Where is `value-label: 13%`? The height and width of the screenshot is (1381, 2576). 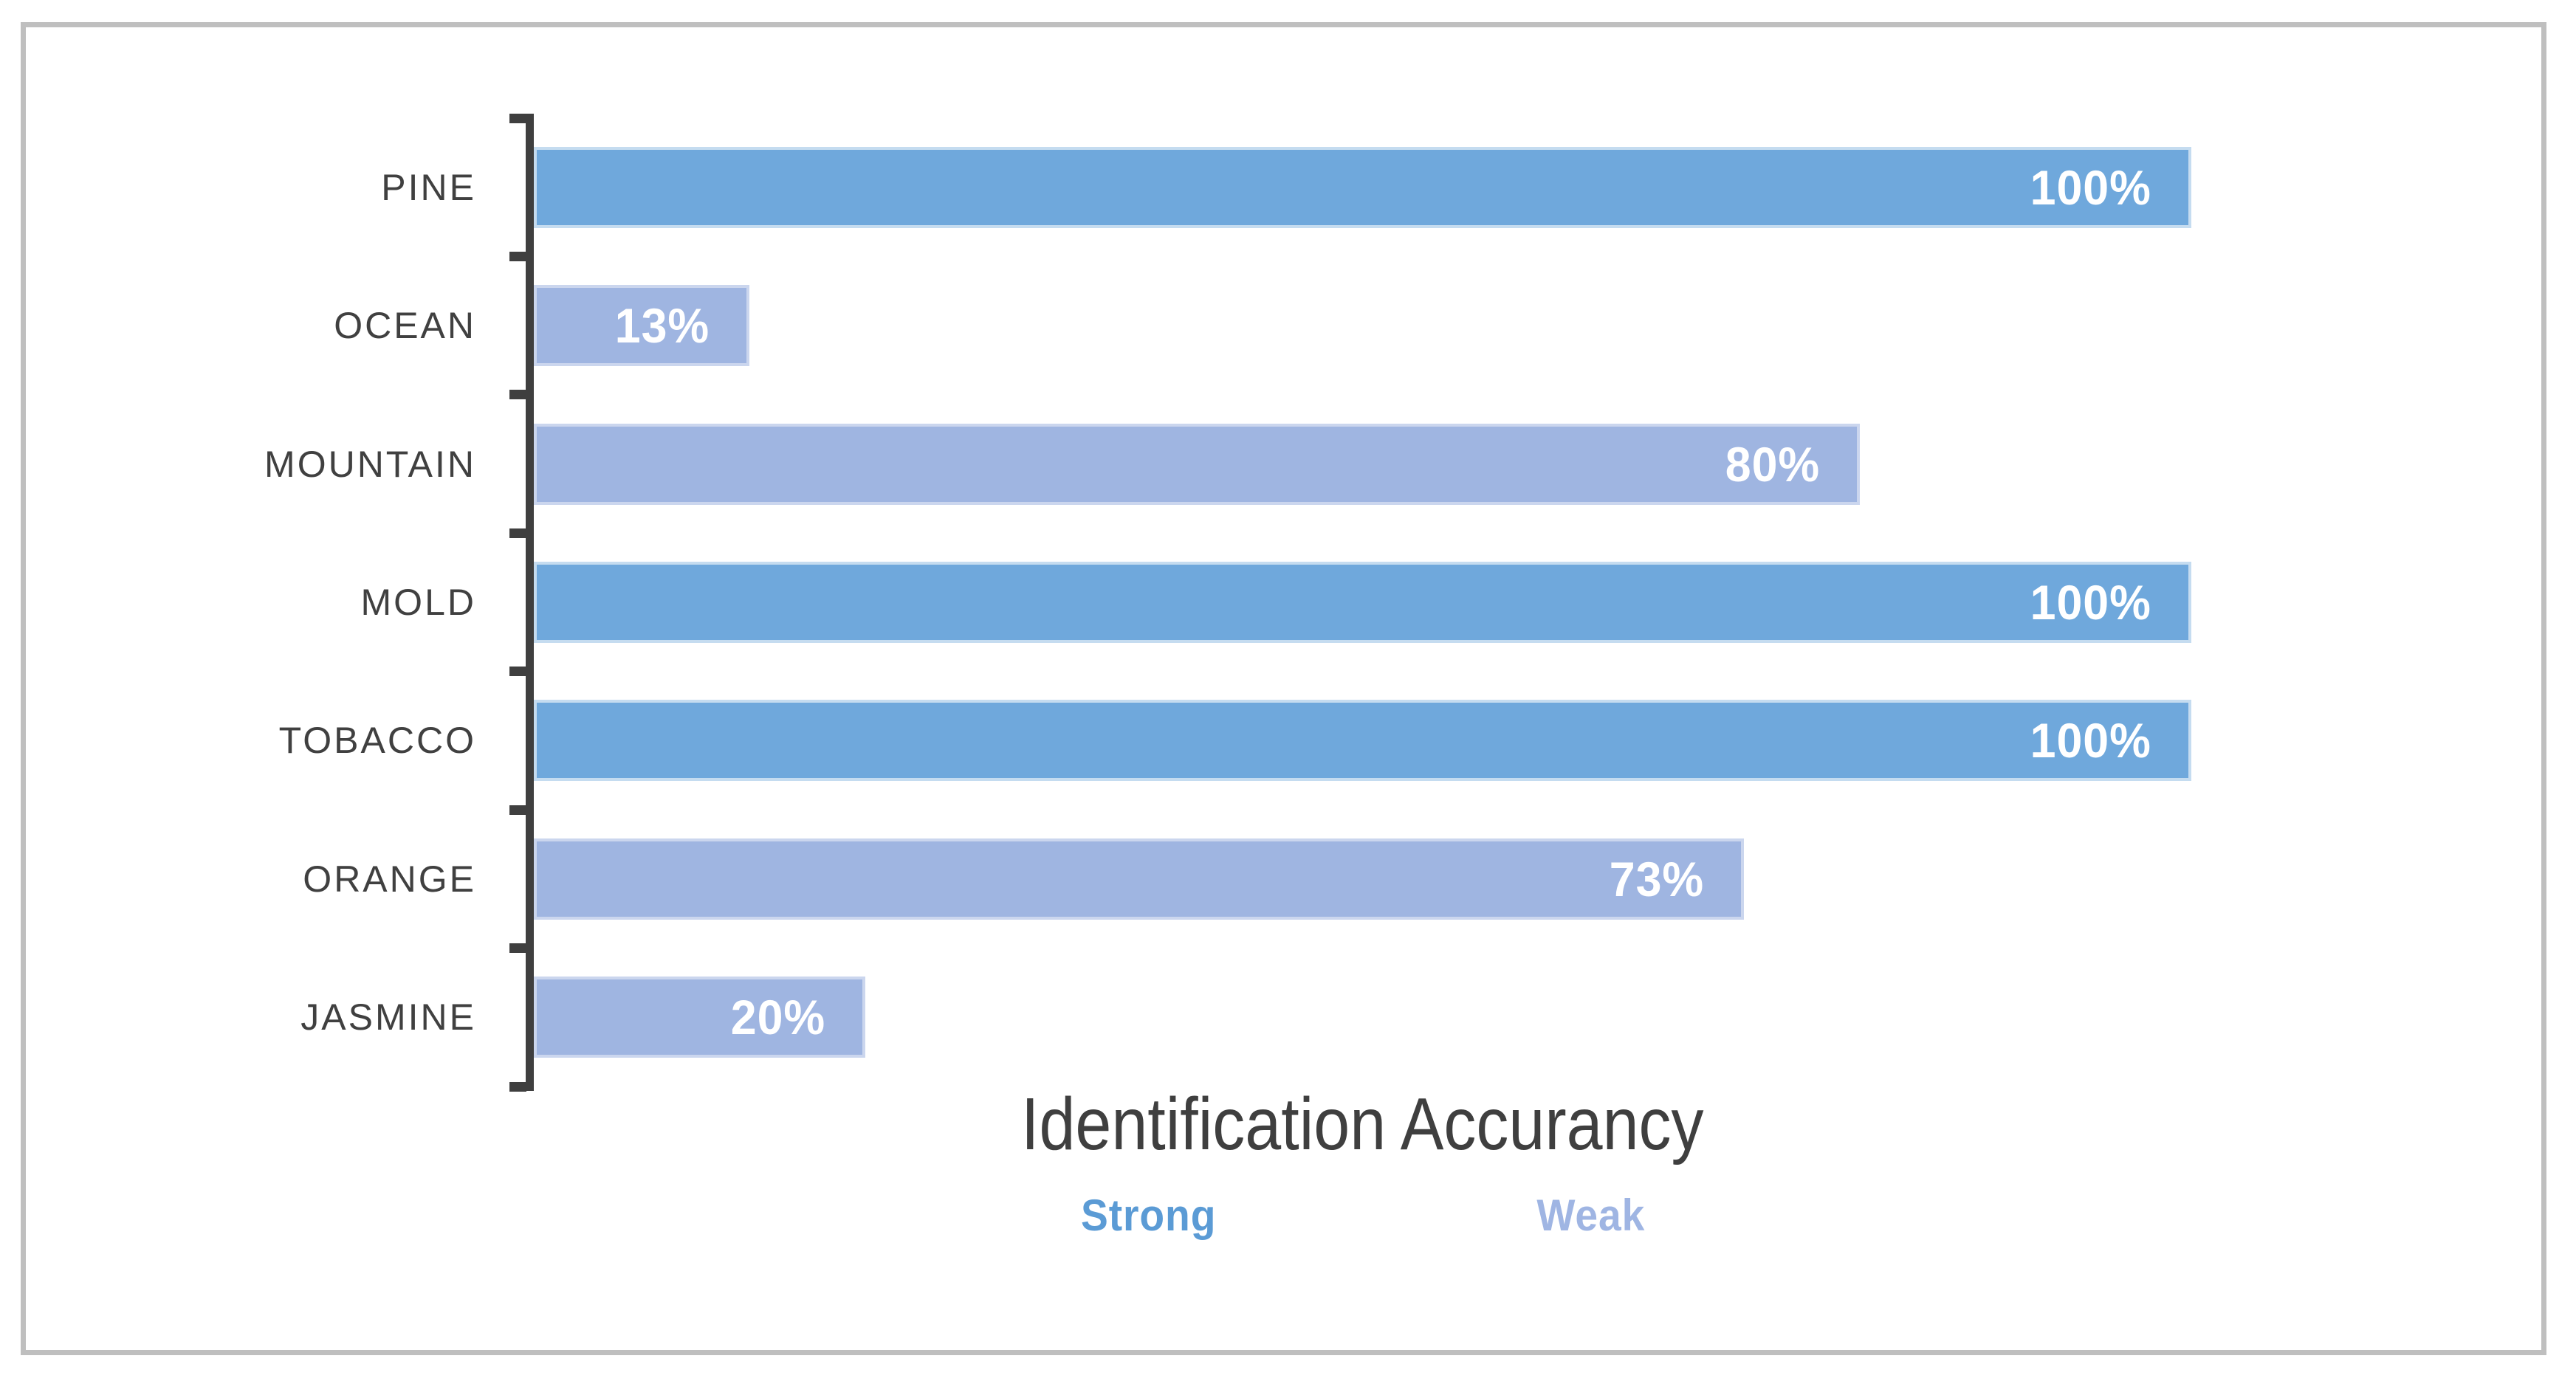 value-label: 13% is located at coordinates (662, 326).